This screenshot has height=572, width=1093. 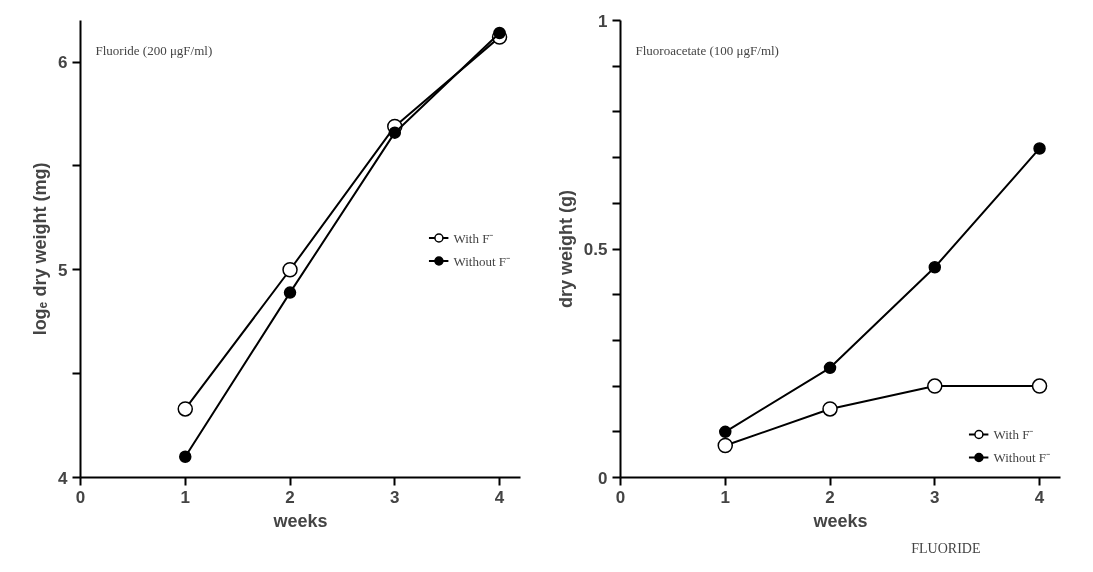 What do you see at coordinates (63, 63) in the screenshot?
I see `y-tick-label: 6` at bounding box center [63, 63].